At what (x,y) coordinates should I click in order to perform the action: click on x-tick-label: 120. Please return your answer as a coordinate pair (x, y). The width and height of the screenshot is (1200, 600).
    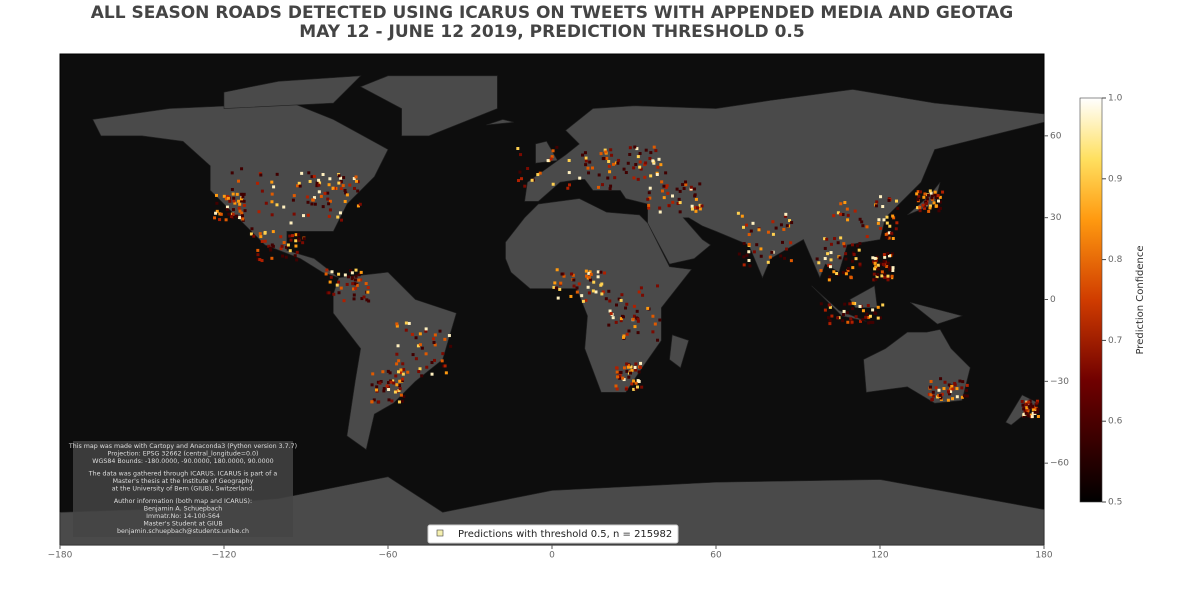
    Looking at the image, I should click on (879, 556).